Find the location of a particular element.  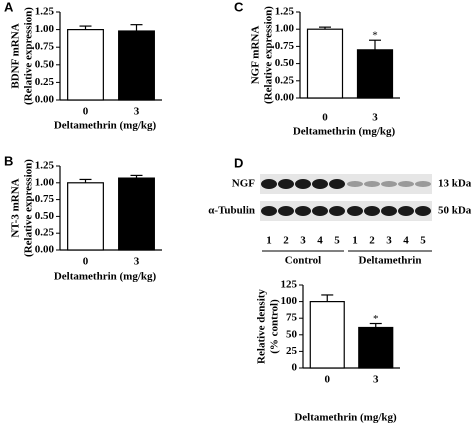

group-label: Deltamethrin is located at coordinates (390, 261).